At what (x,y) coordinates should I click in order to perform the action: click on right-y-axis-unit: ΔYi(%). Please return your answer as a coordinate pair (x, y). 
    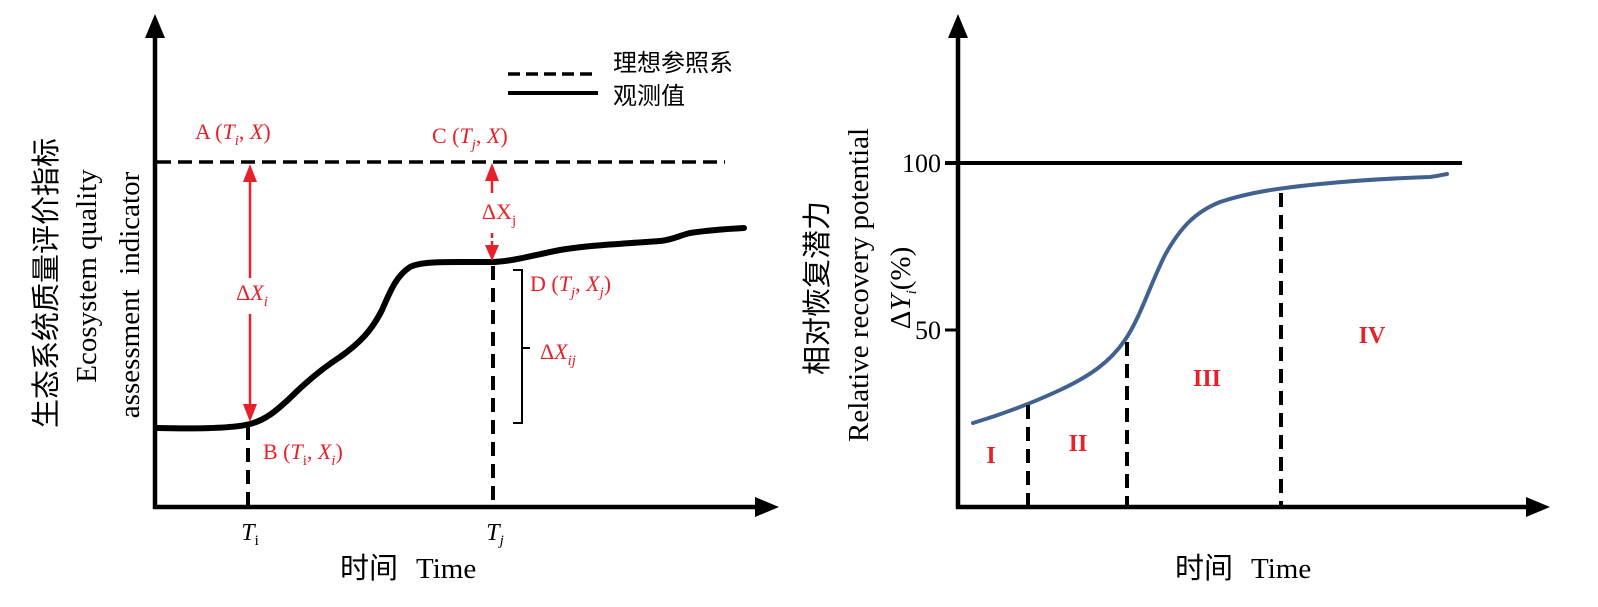
    Looking at the image, I should click on (902, 288).